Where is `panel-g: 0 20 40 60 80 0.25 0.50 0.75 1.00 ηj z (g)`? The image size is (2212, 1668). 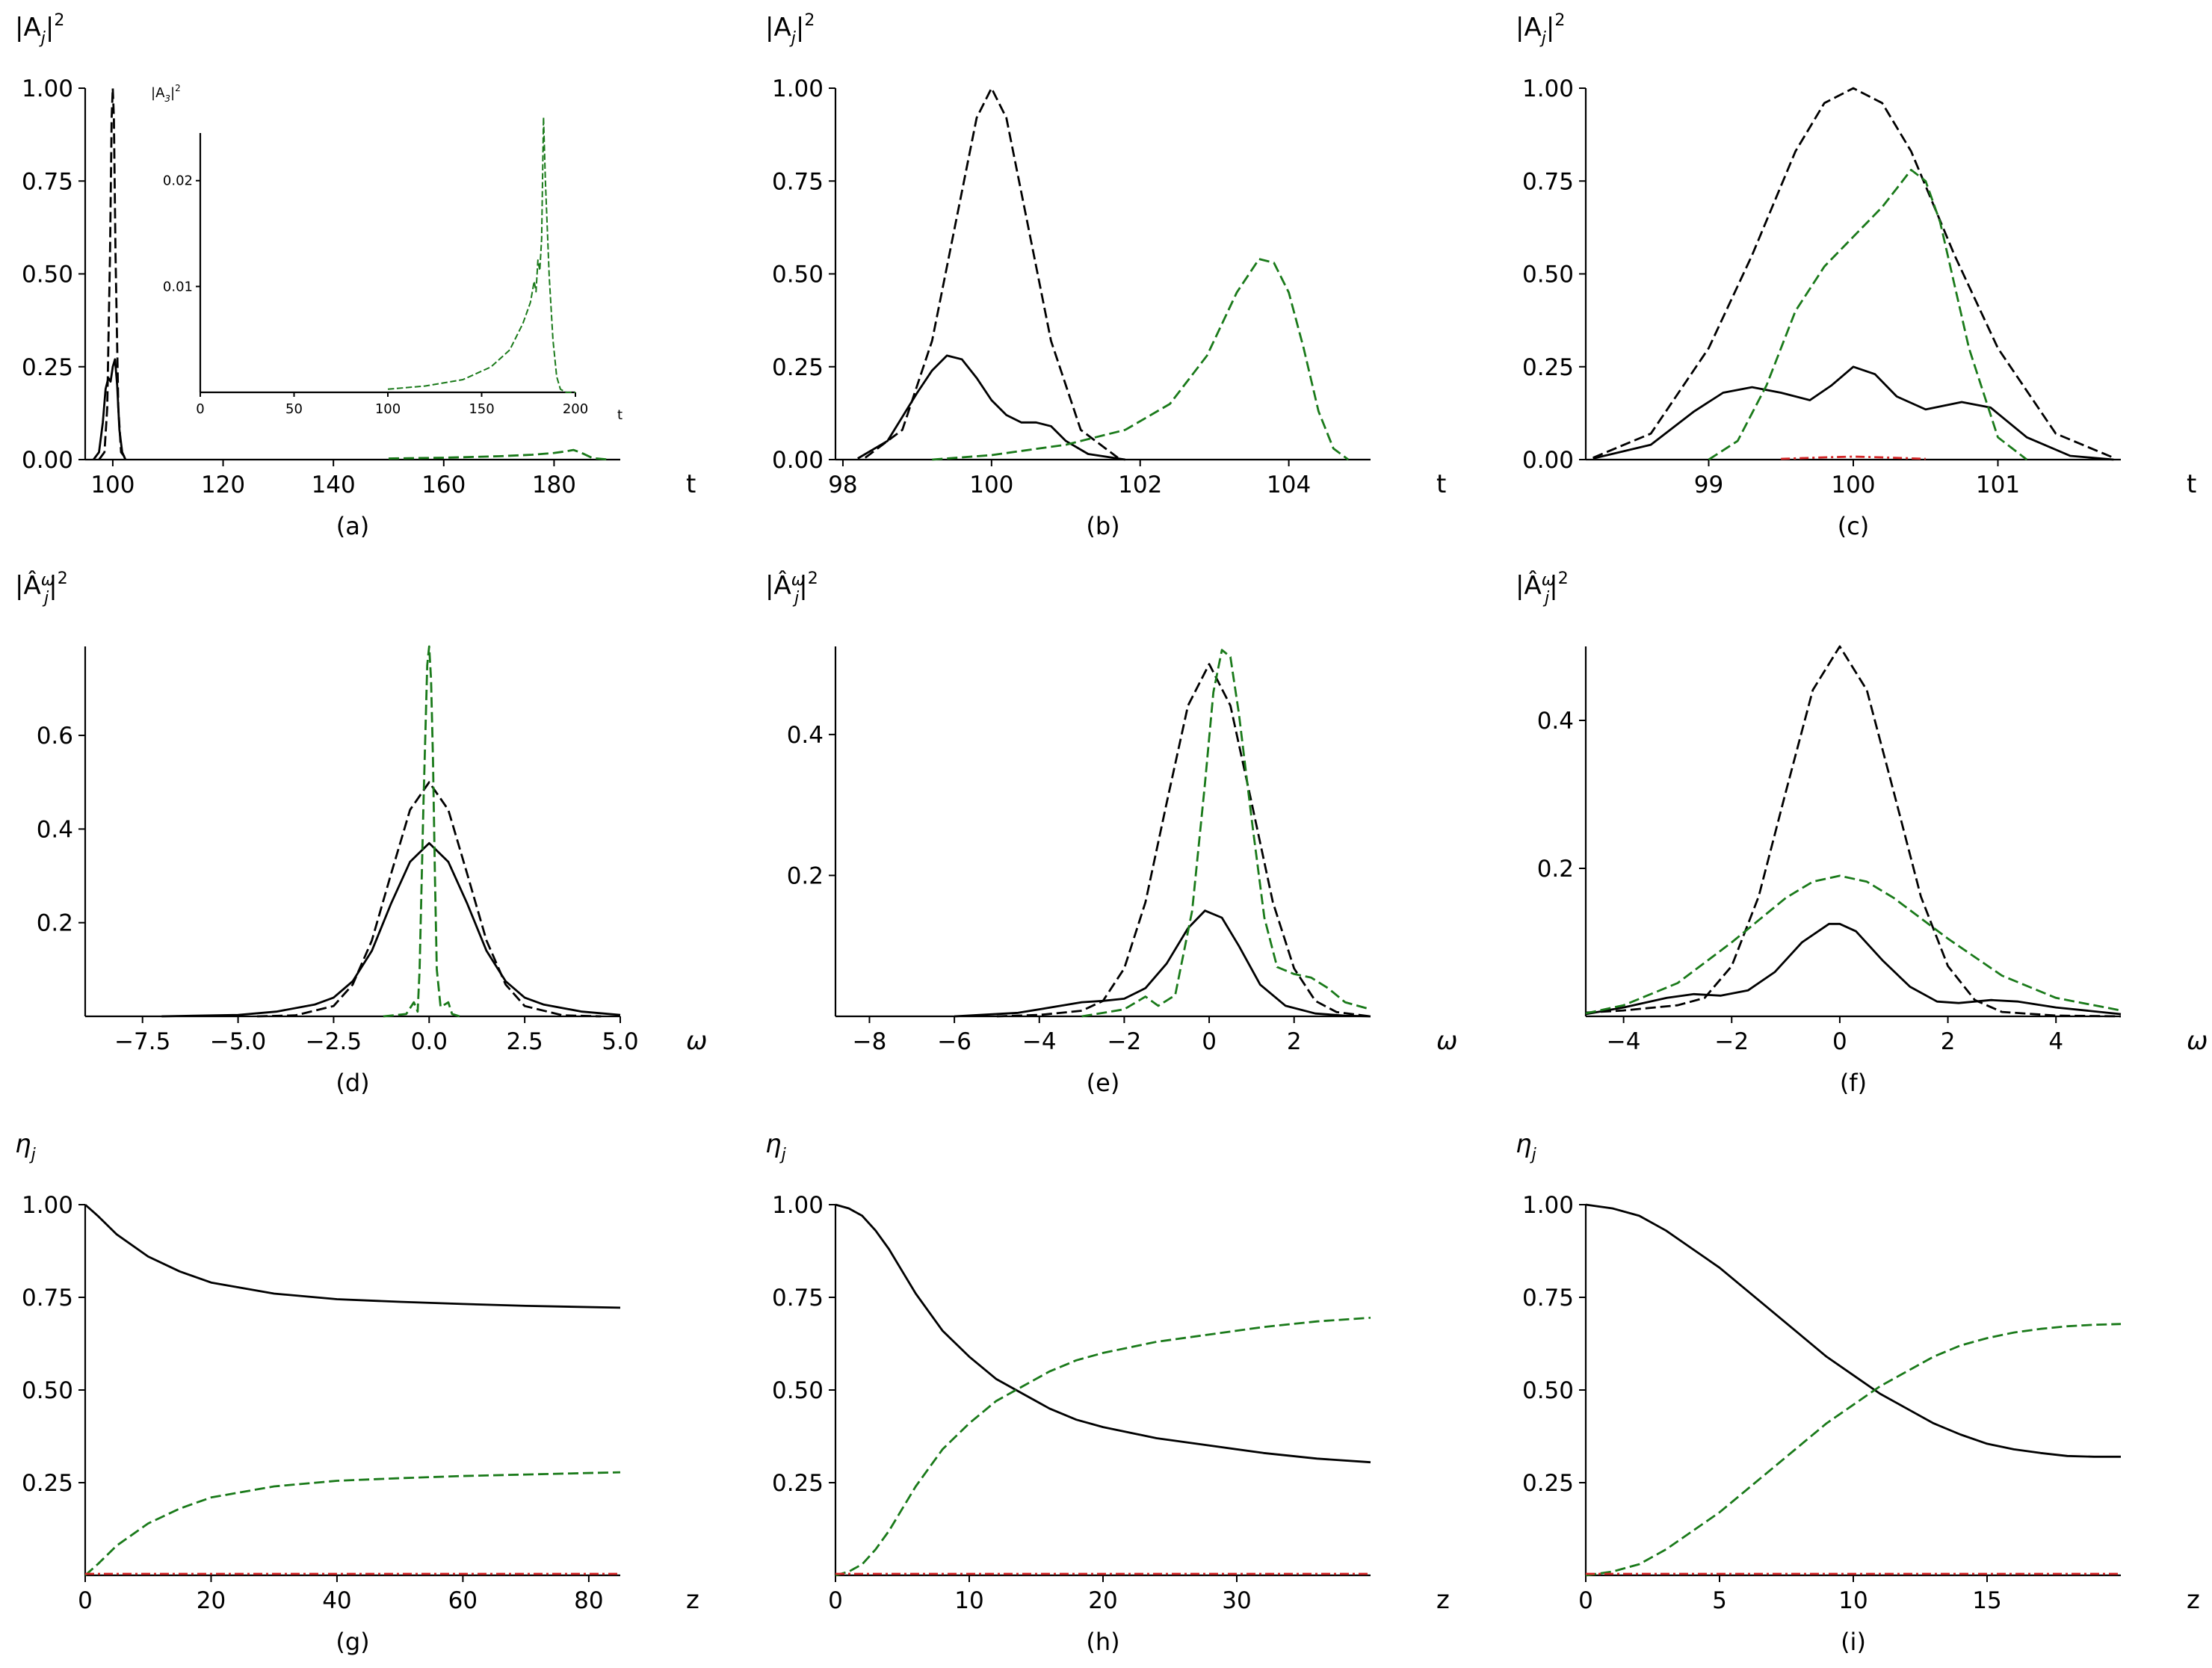
panel-g: 0 20 40 60 80 0.25 0.50 0.75 1.00 ηj z (g) is located at coordinates (357, 1392).